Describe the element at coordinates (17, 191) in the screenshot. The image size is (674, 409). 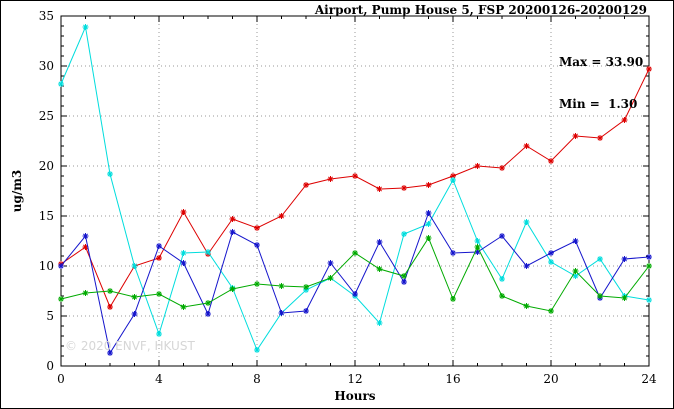
I see `y-axis-label: ug/m3` at that location.